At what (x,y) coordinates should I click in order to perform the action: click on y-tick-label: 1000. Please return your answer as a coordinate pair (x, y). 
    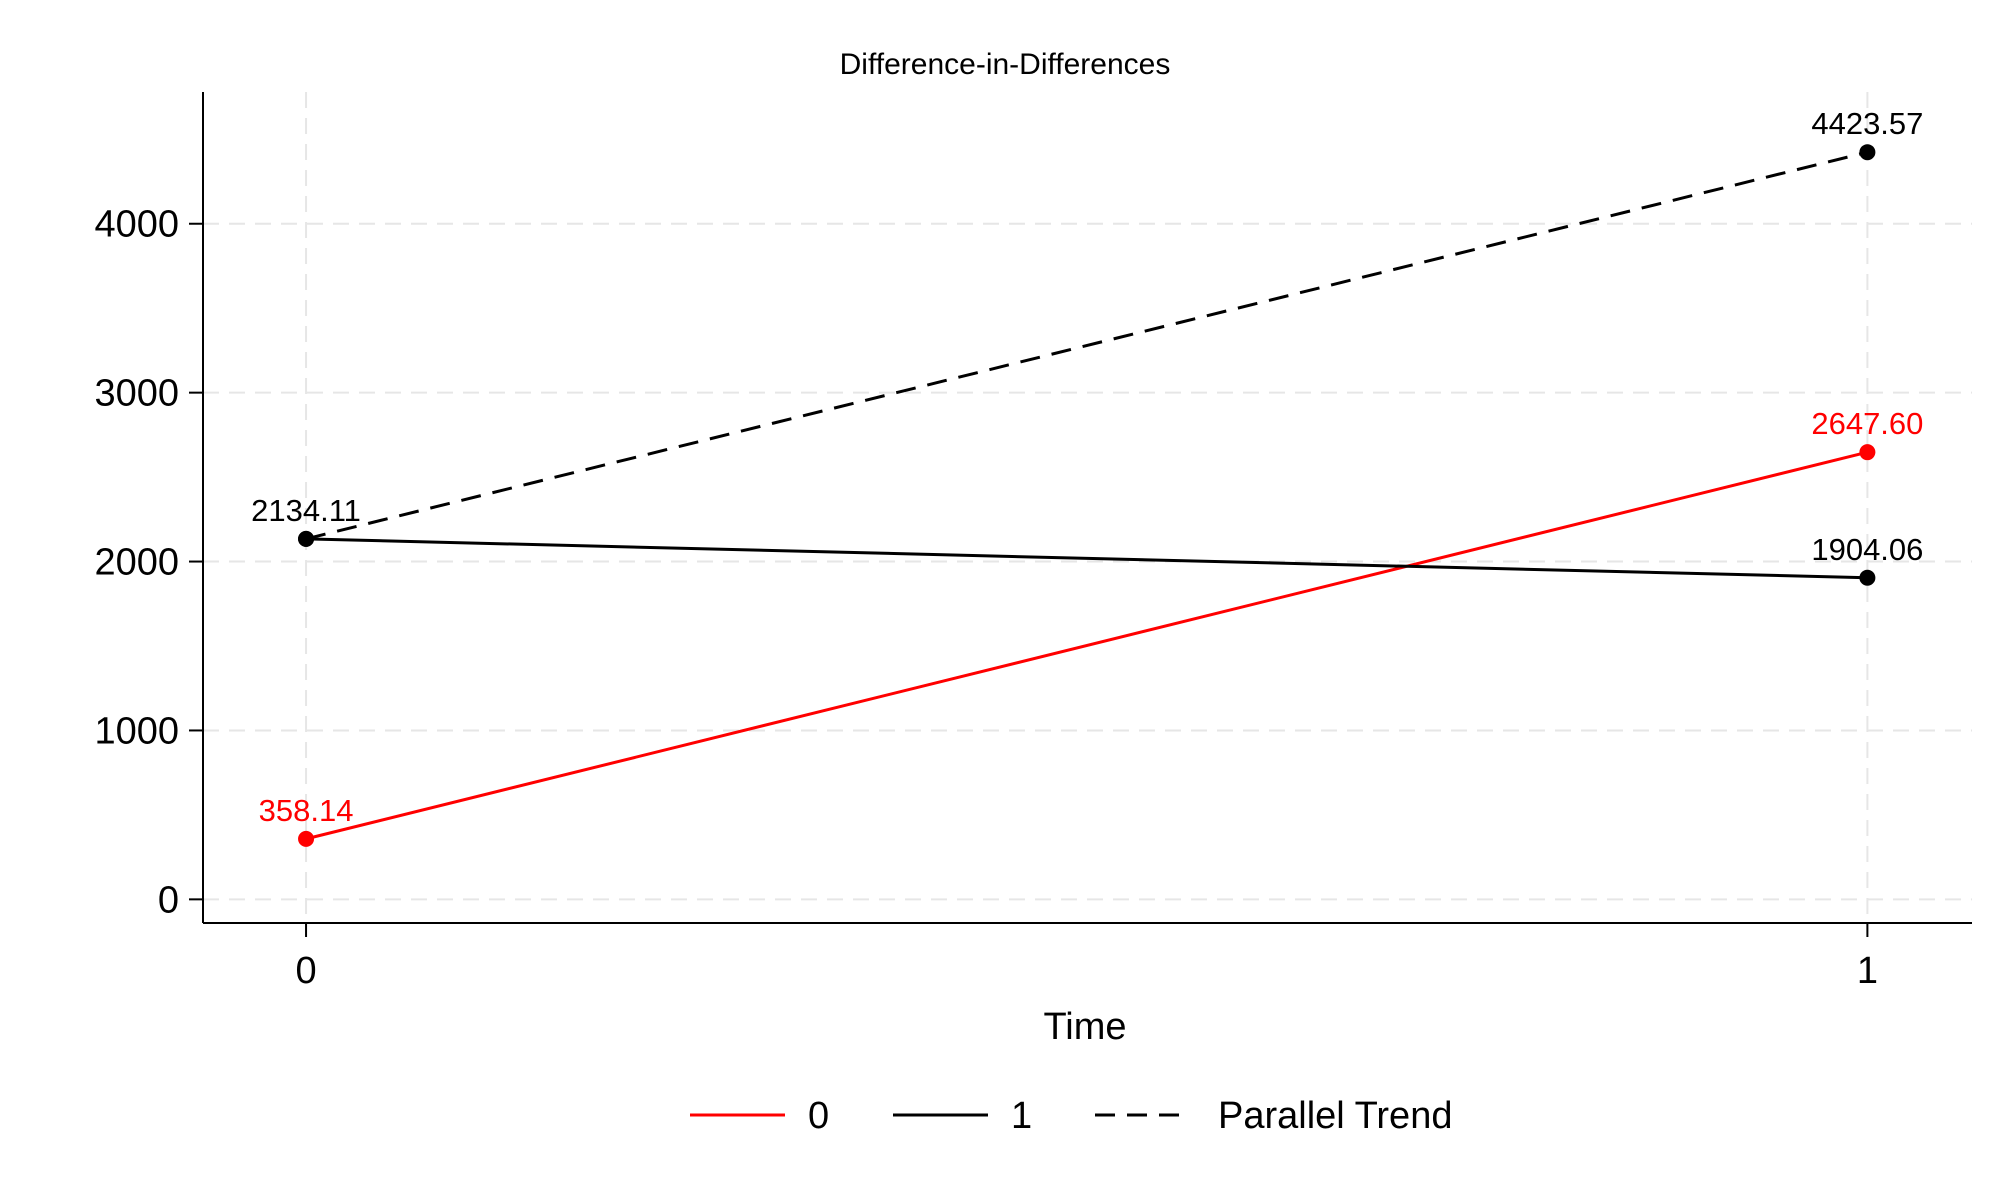
    Looking at the image, I should click on (136, 731).